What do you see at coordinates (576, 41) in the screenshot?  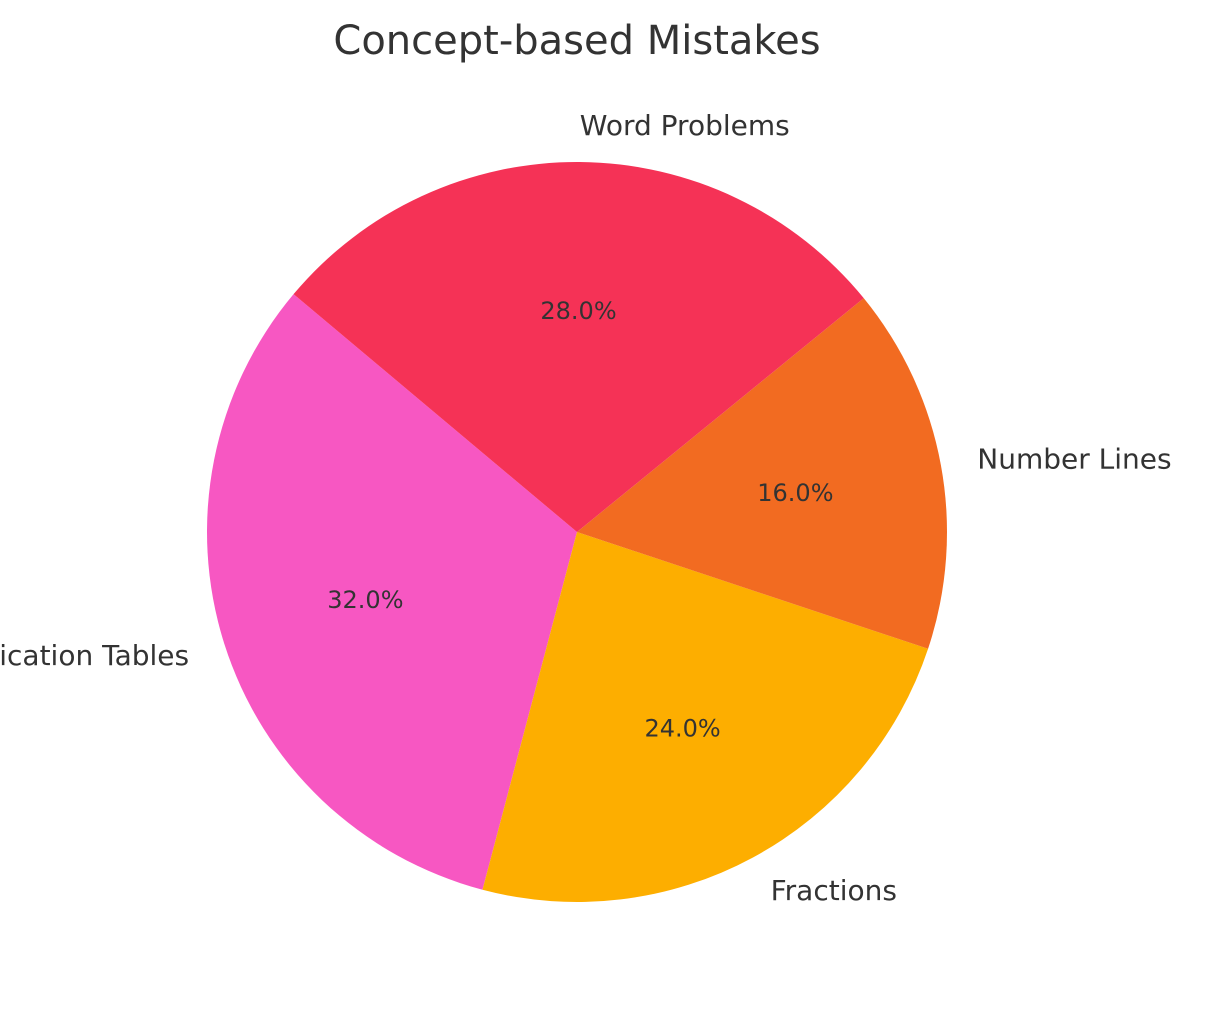 I see `chart-title: Concept-based Mistakes` at bounding box center [576, 41].